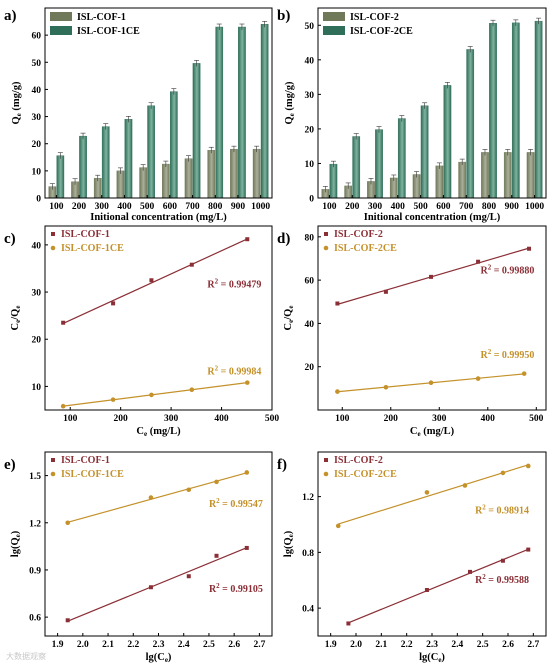  Describe the element at coordinates (308, 554) in the screenshot. I see `y-tick-label: 0.8` at that location.